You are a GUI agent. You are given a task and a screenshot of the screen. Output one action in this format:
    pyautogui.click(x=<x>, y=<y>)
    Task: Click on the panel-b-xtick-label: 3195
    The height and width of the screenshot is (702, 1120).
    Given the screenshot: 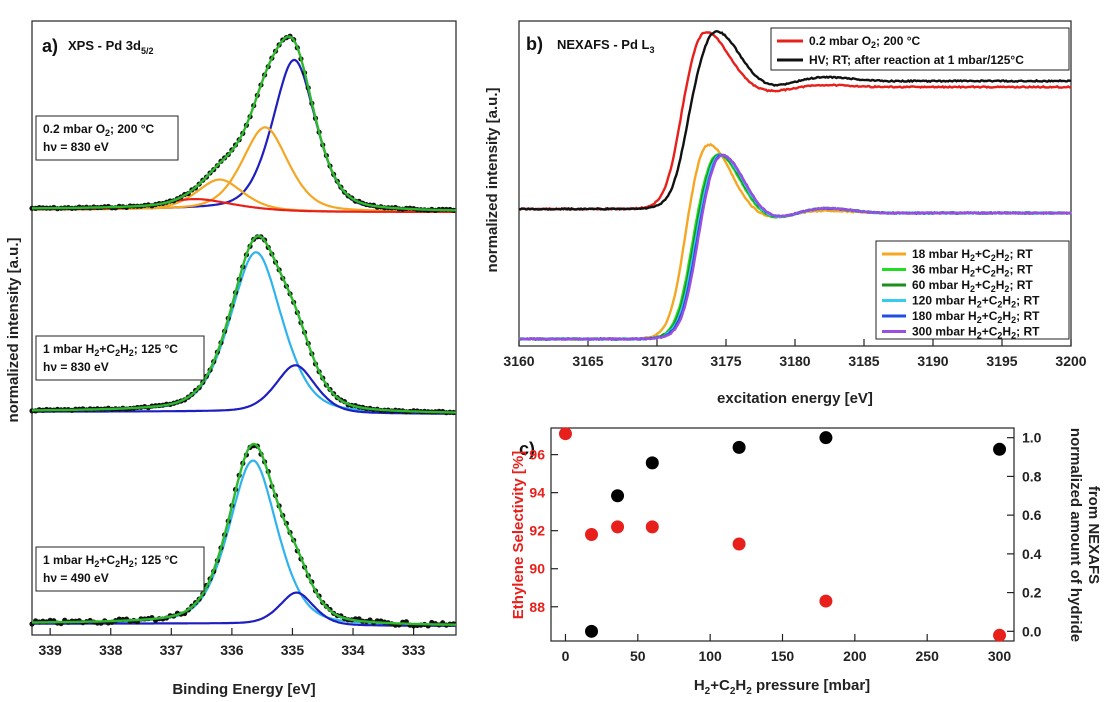 What is the action you would take?
    pyautogui.click(x=1001, y=361)
    